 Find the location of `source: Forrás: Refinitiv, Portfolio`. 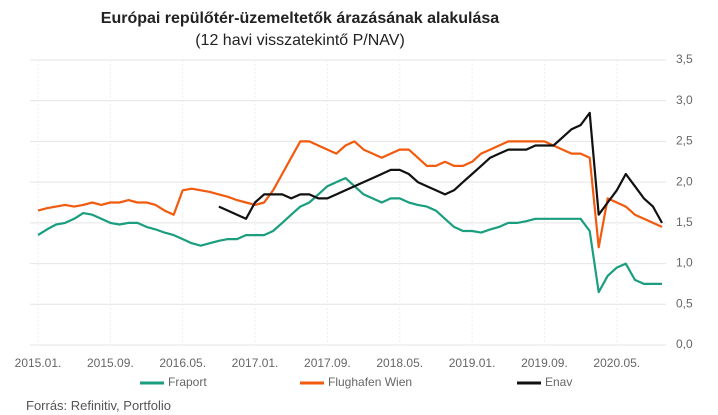

source: Forrás: Refinitiv, Portfolio is located at coordinates (98, 405).